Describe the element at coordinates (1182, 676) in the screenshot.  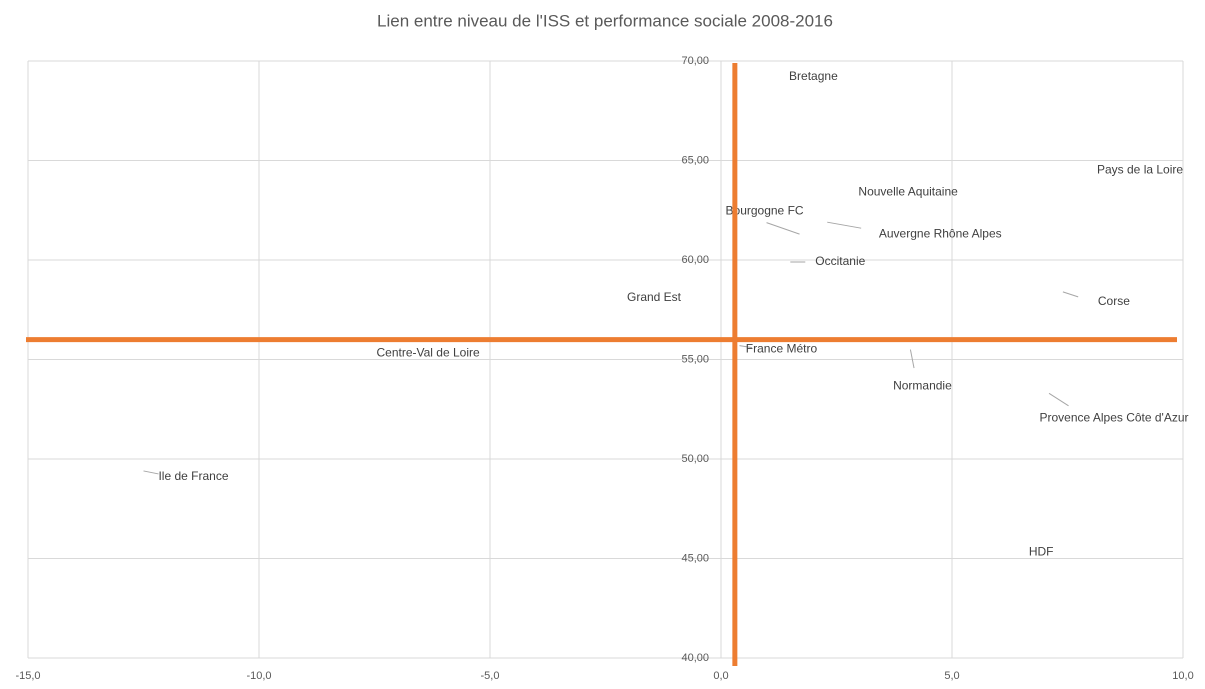
I see `x-tick-label: 10,0` at that location.